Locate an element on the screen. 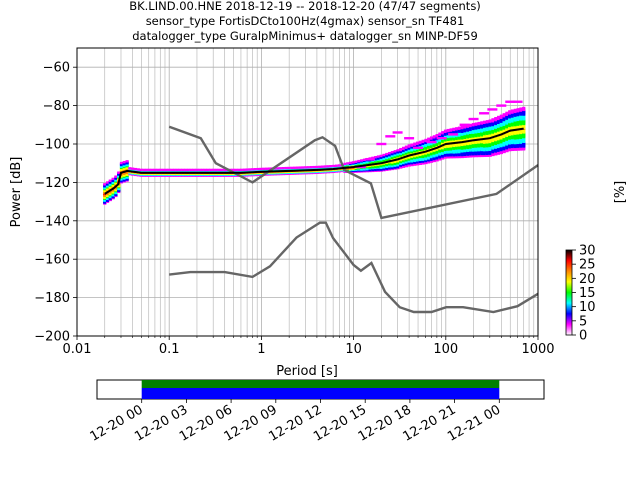 The image size is (640, 480). y-tick-label: −120 is located at coordinates (52, 183).